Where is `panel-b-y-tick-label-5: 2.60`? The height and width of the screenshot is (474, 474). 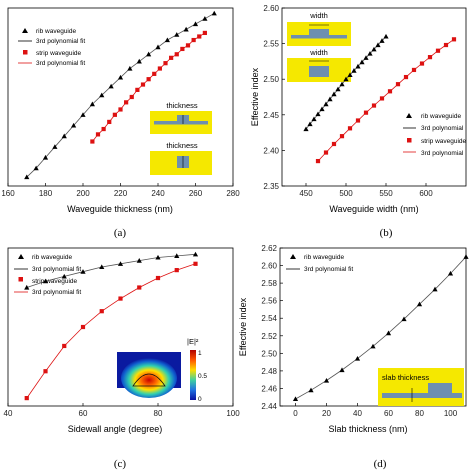 panel-b-y-tick-label-5: 2.60 is located at coordinates (271, 8).